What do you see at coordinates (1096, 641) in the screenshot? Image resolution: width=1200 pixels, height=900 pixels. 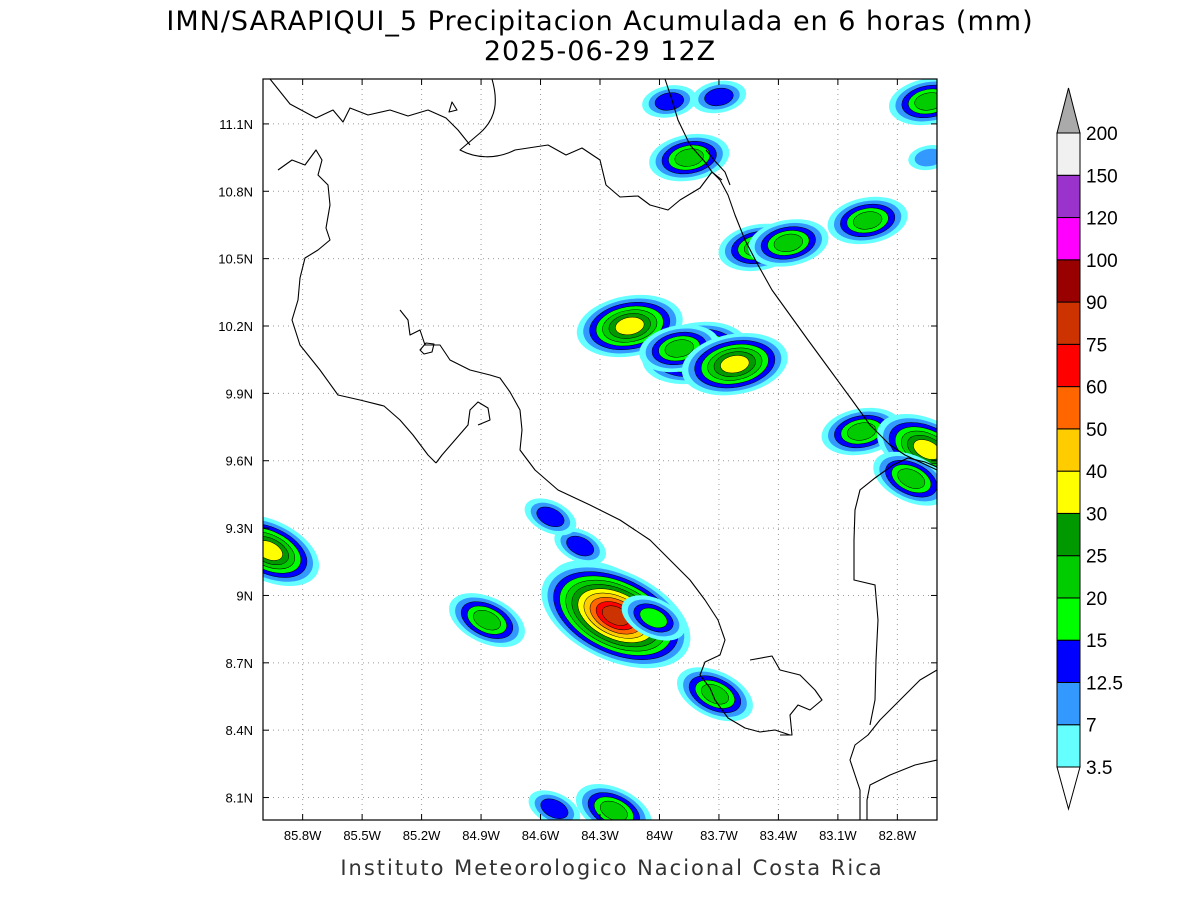 I see `colorbar-label: 15` at bounding box center [1096, 641].